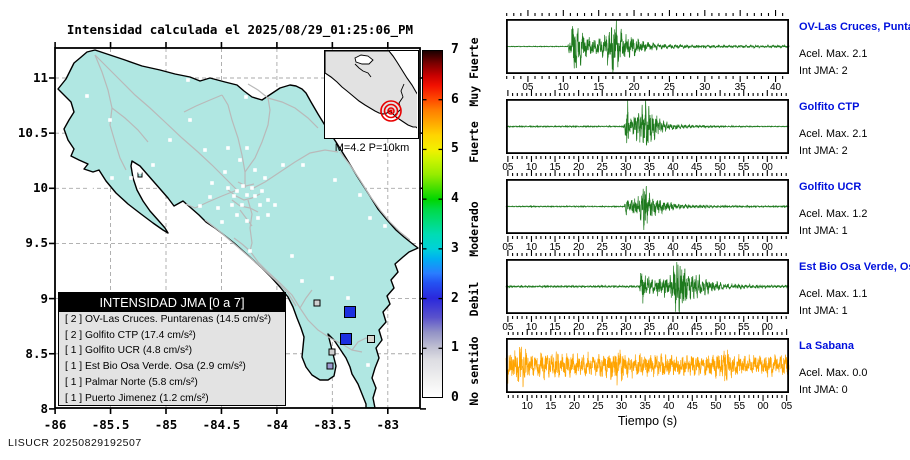  I want to click on lat-tick-label: 10.5, so click(32, 133).